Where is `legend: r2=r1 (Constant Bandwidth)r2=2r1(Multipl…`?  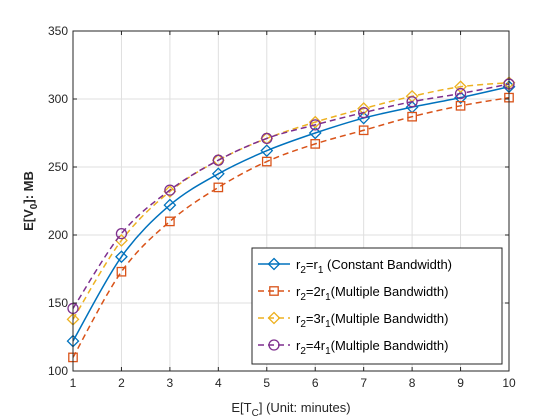 legend: r2=r1 (Constant Bandwidth)r2=2r1(Multipl… is located at coordinates (377, 306).